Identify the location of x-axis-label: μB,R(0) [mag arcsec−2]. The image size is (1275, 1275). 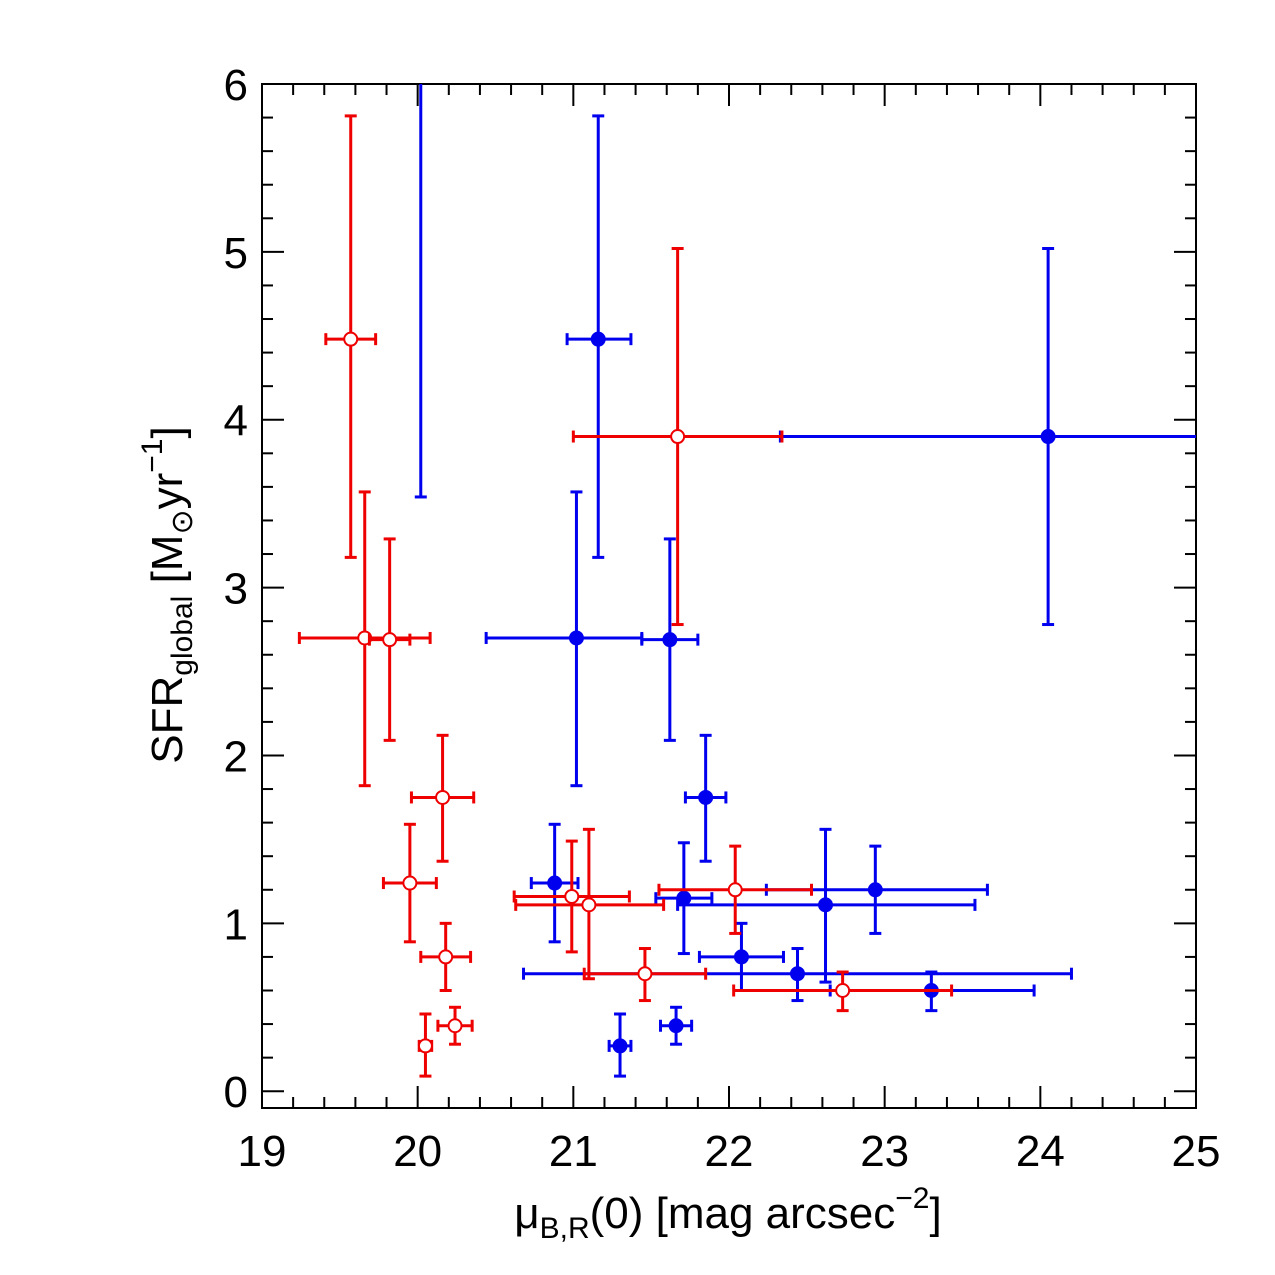
(727, 1213).